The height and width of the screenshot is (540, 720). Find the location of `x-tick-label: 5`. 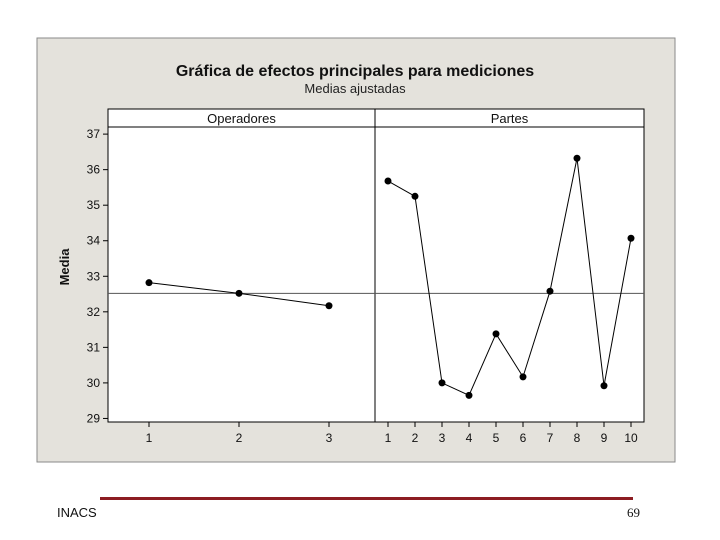

x-tick-label: 5 is located at coordinates (496, 438).